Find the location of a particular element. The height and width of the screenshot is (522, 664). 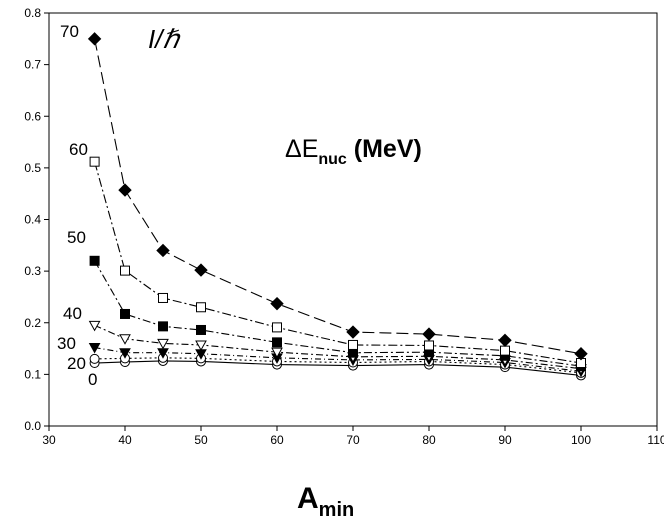

x-tick-label: 110 is located at coordinates (655, 440).